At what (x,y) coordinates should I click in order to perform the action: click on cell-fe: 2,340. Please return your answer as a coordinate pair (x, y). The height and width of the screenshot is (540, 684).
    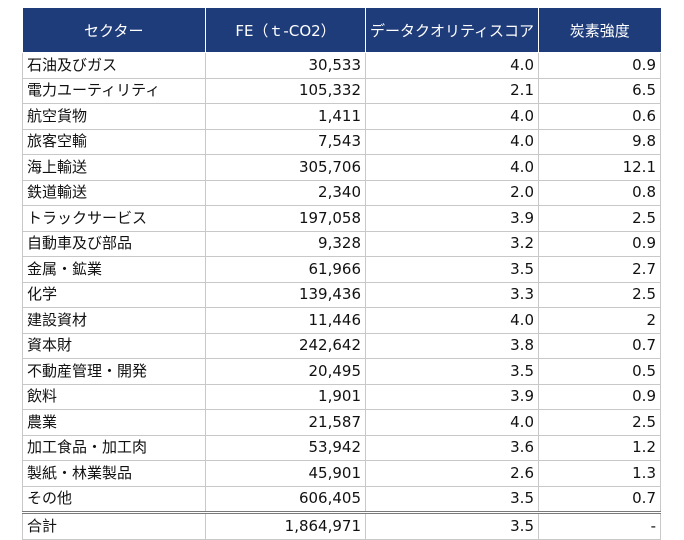
    Looking at the image, I should click on (285, 192).